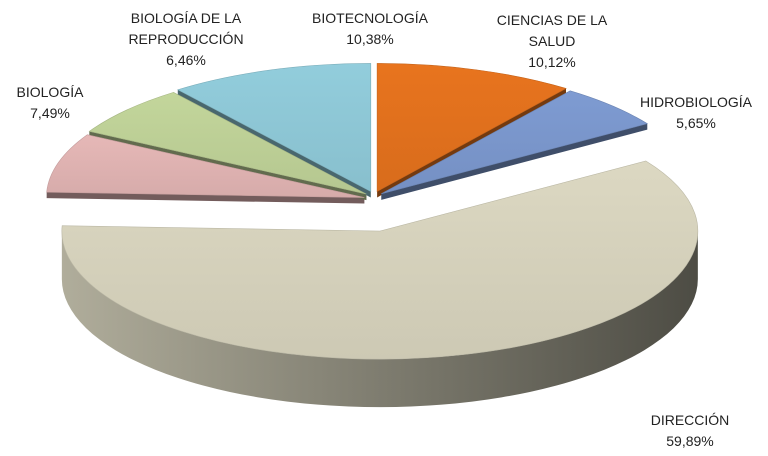  Describe the element at coordinates (186, 60) in the screenshot. I see `value-label: 6,46%` at that location.